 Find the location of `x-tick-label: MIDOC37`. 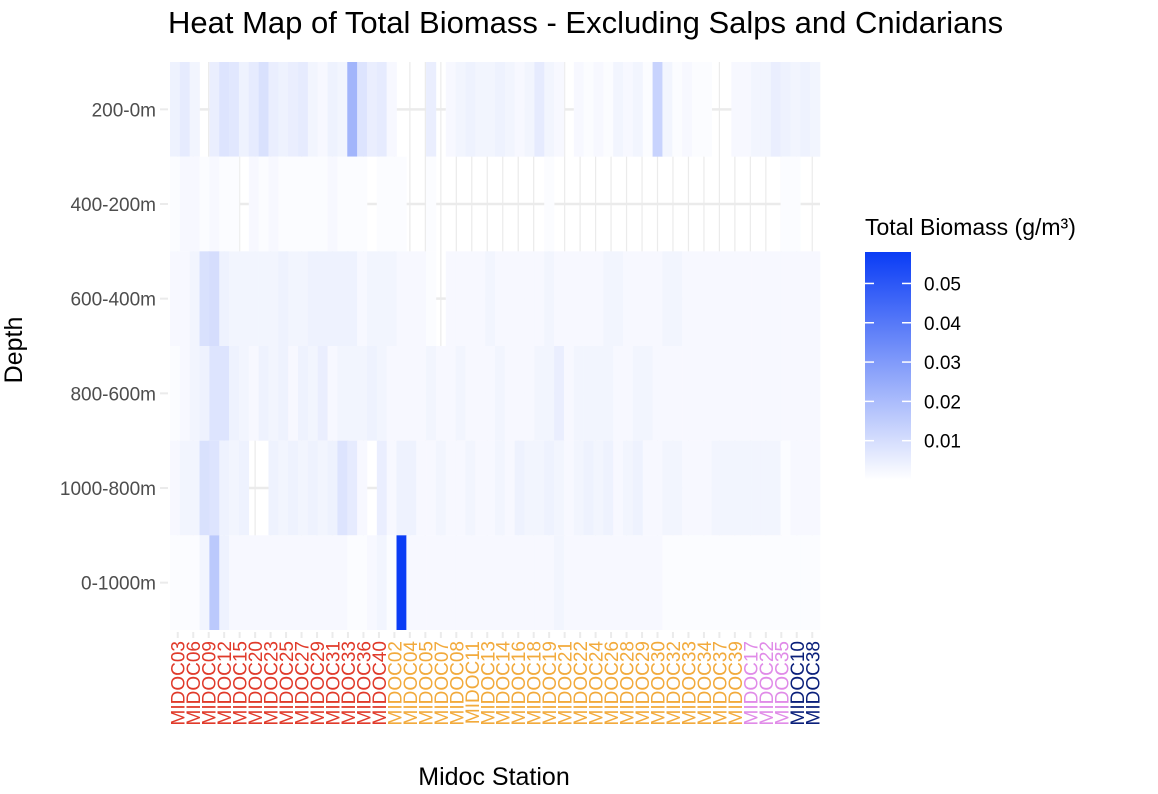

x-tick-label: MIDOC37 is located at coordinates (720, 683).